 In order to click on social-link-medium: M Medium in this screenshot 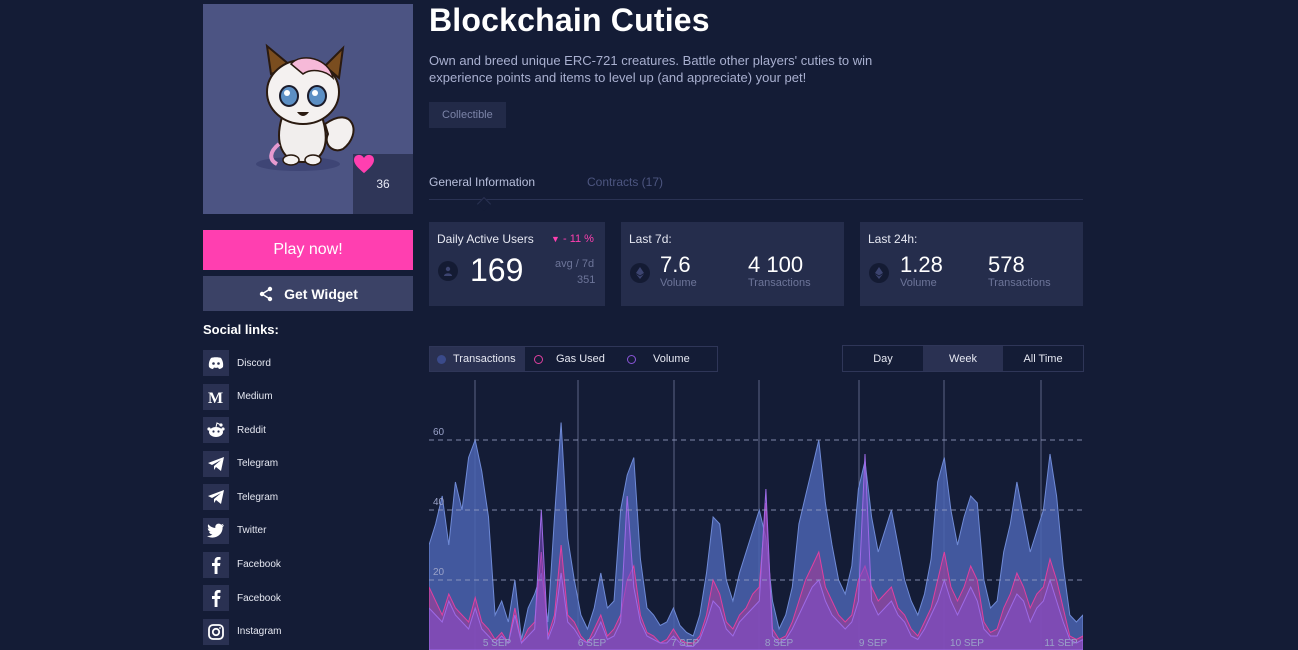, I will do `click(242, 396)`.